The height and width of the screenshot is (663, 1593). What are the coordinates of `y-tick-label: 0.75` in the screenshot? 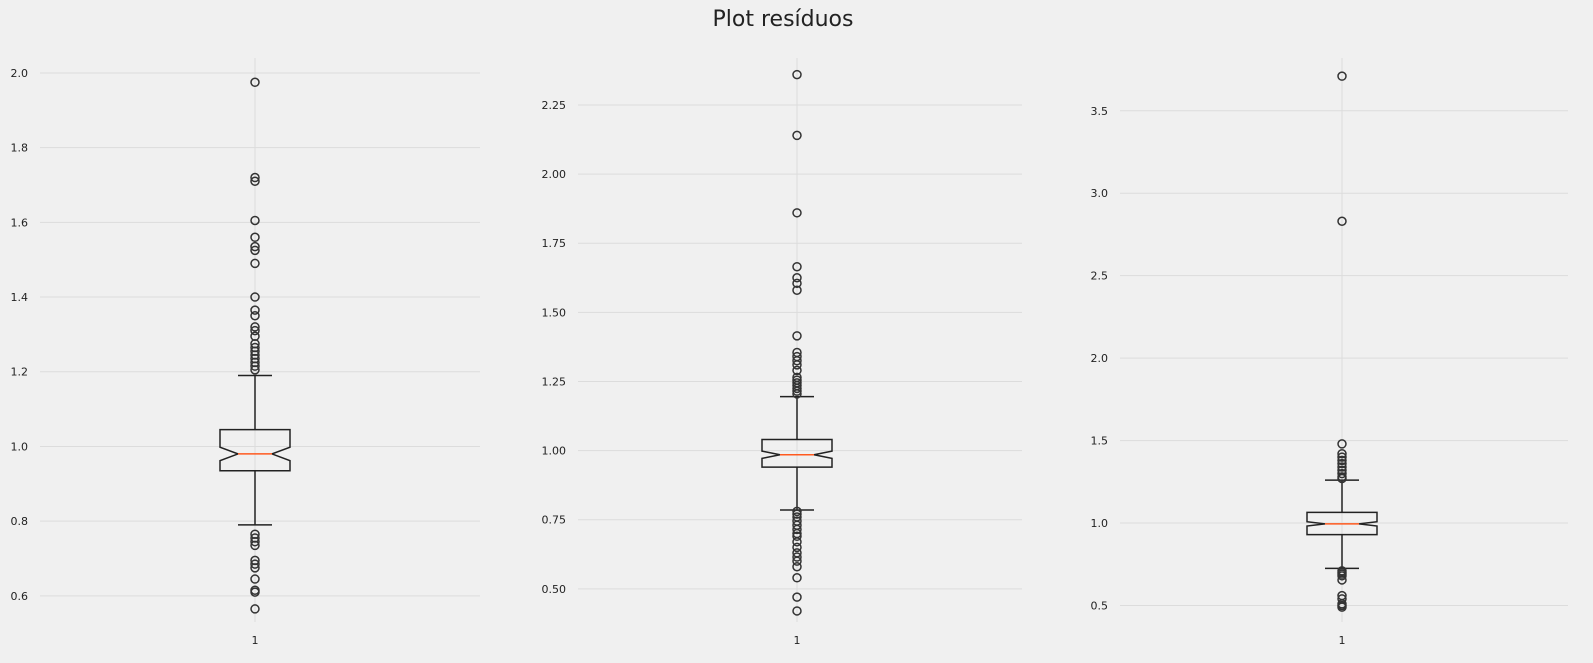 It's located at (554, 520).